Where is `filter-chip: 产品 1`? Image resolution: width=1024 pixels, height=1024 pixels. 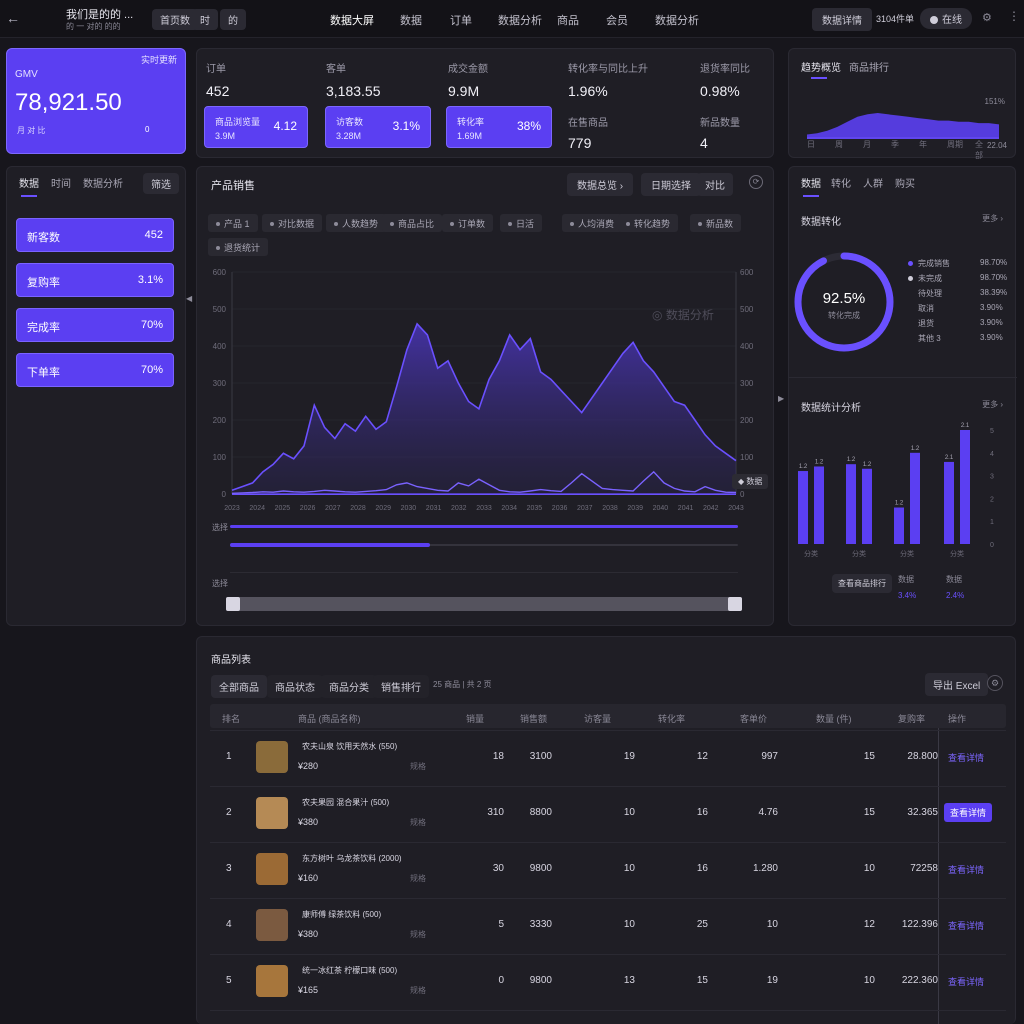
filter-chip: 产品 1 is located at coordinates (233, 223).